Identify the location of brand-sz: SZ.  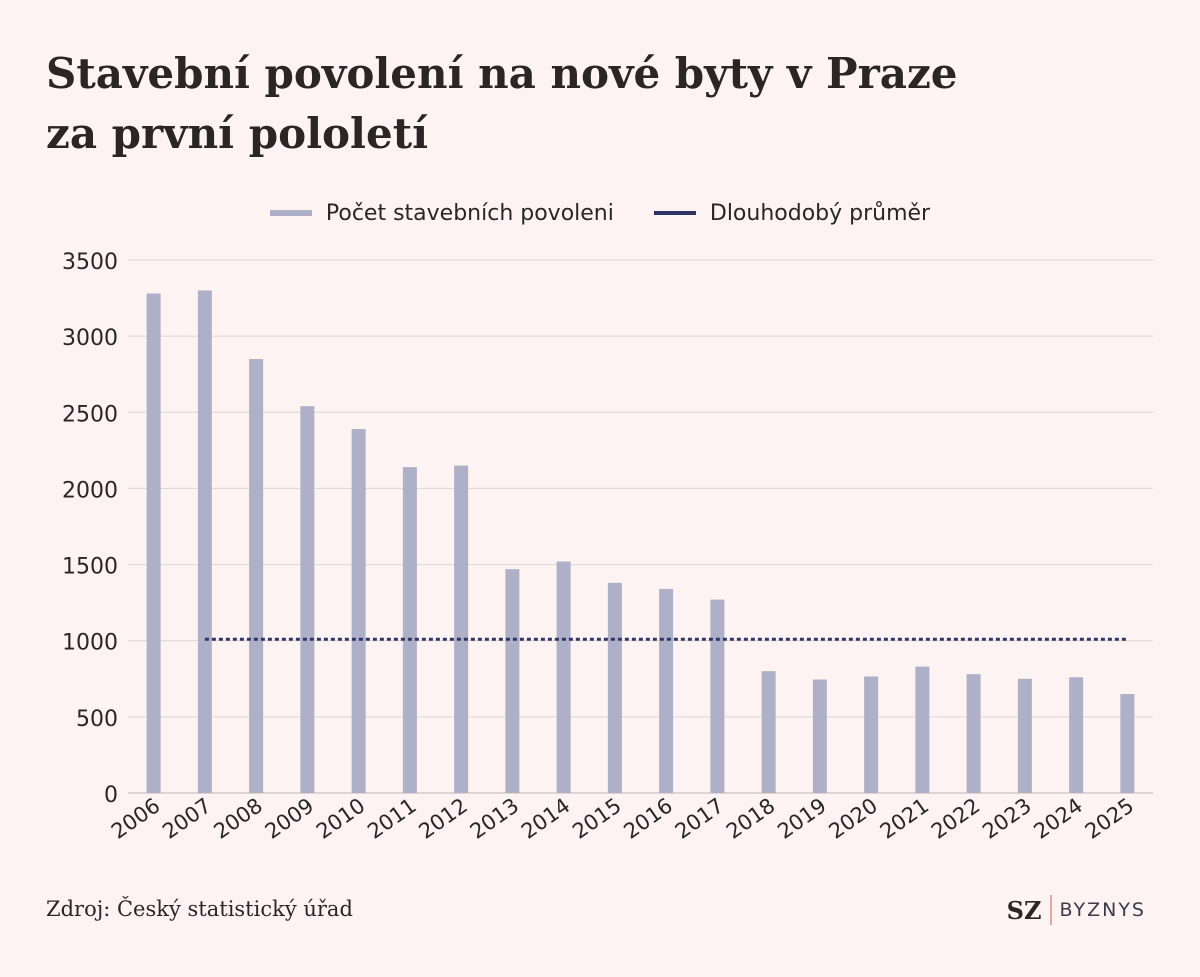
(1024, 910).